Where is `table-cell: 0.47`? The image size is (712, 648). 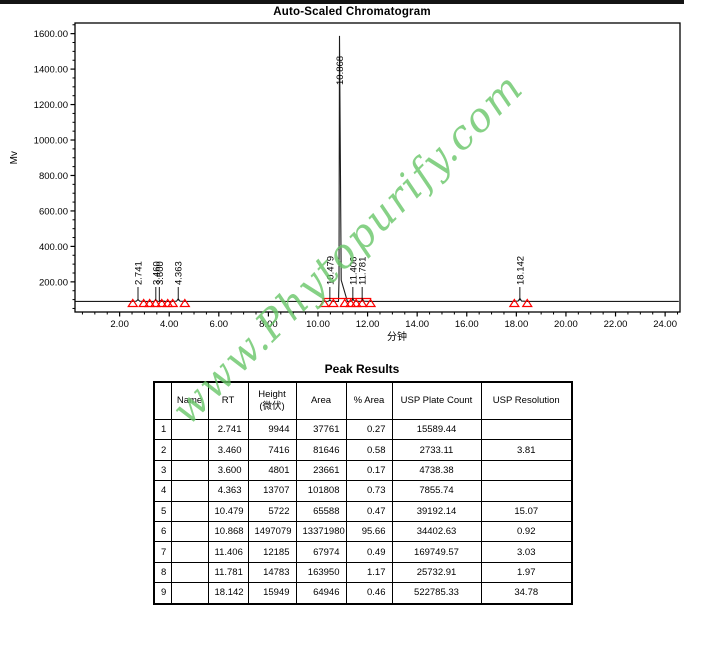 table-cell: 0.47 is located at coordinates (369, 511).